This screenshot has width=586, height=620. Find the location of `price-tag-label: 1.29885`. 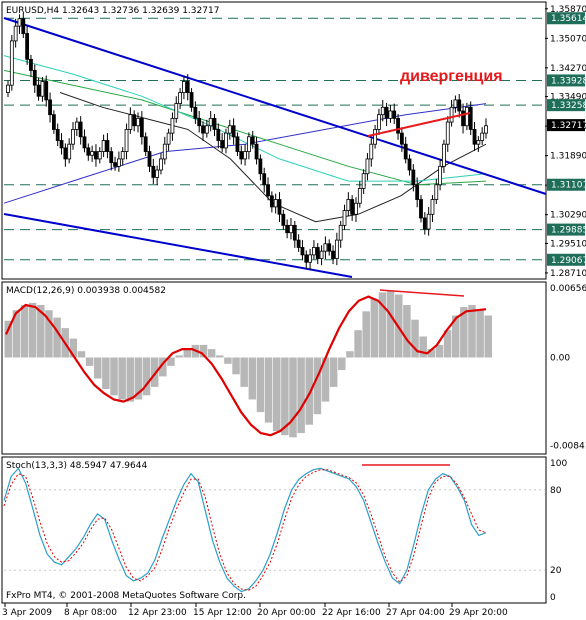

price-tag-label: 1.29885 is located at coordinates (568, 231).